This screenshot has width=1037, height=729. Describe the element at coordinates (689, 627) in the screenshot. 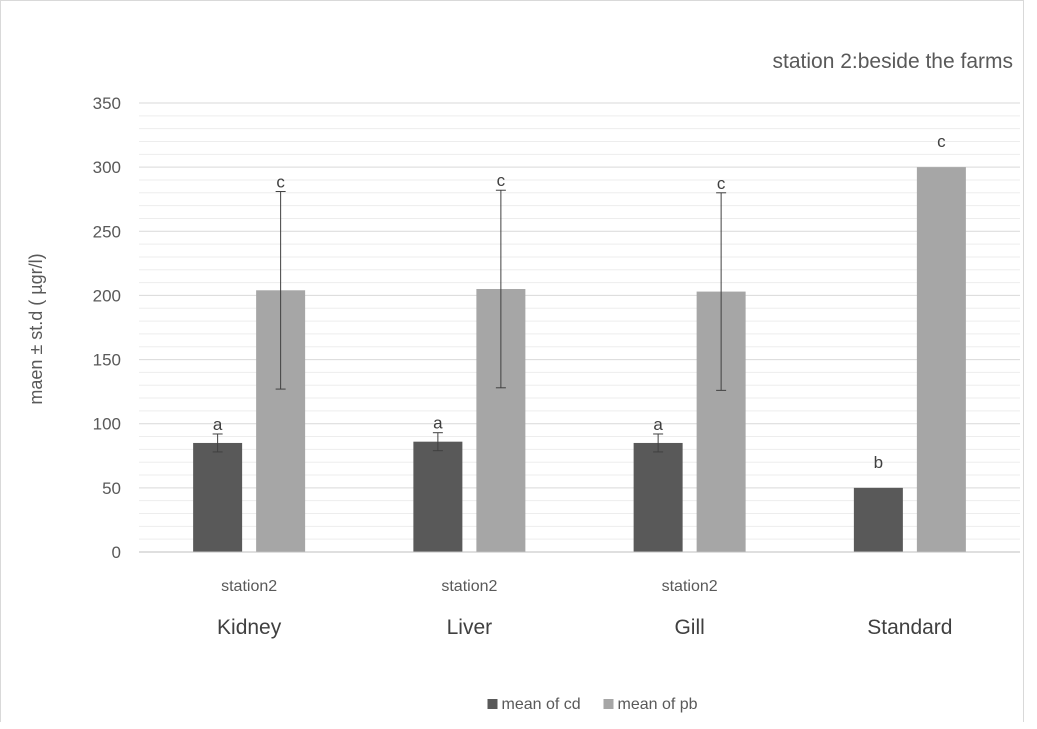

I see `x-category-label: Gill` at that location.